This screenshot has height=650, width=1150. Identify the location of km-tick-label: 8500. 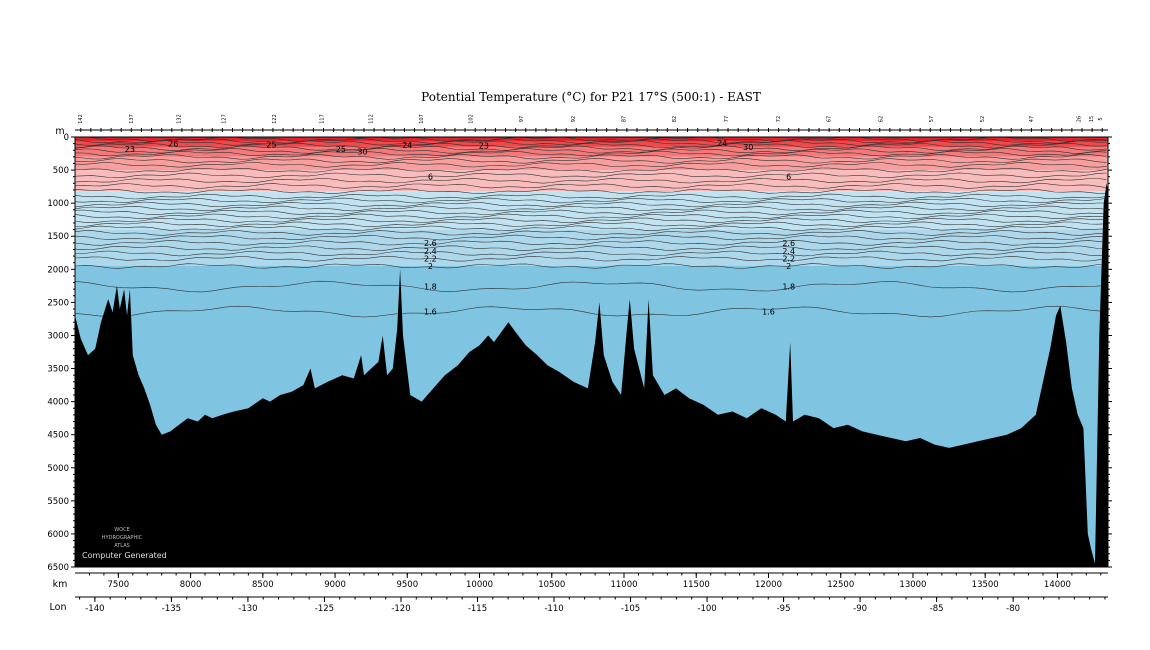
(263, 585).